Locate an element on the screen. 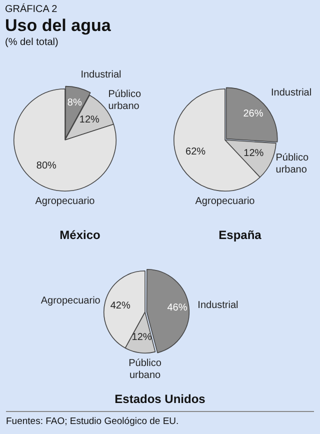  text: Uso del agua is located at coordinates (58, 26).